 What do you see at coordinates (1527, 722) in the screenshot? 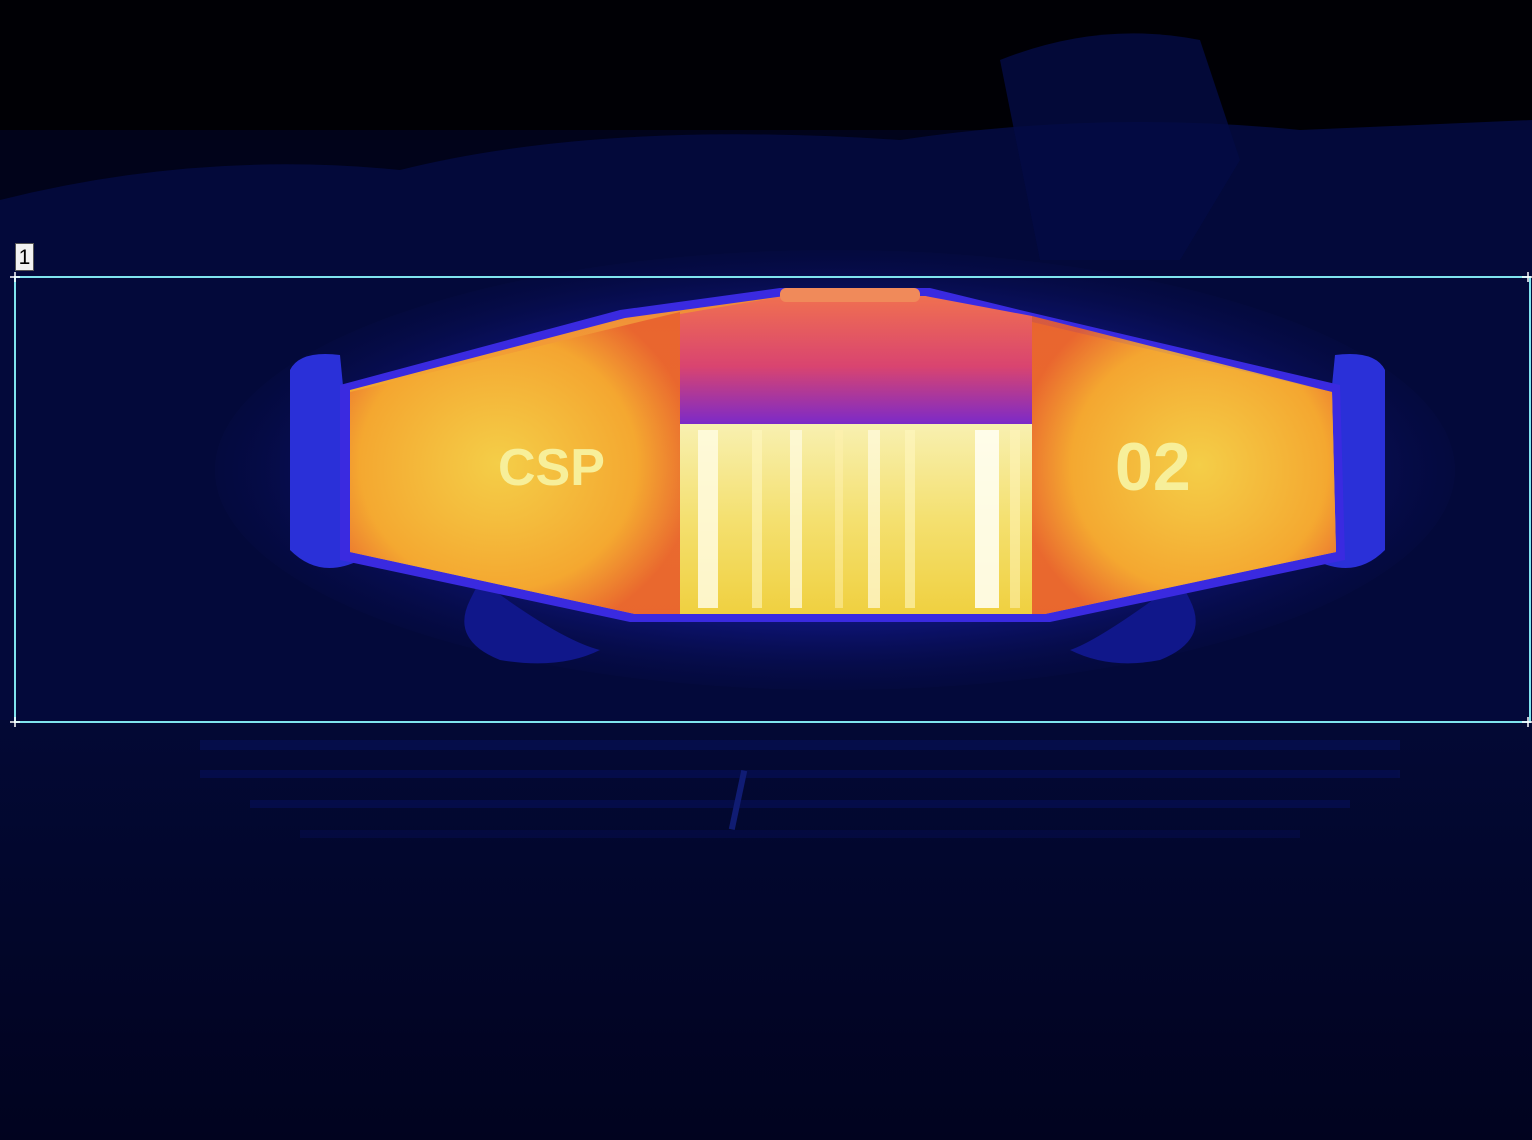
I see `roi-handle-bottom-right` at bounding box center [1527, 722].